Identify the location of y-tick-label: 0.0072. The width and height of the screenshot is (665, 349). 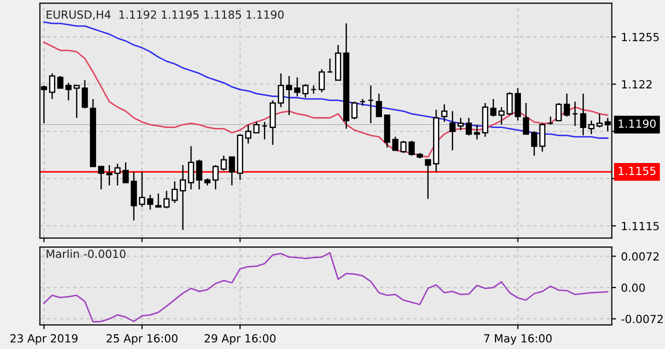
(640, 256).